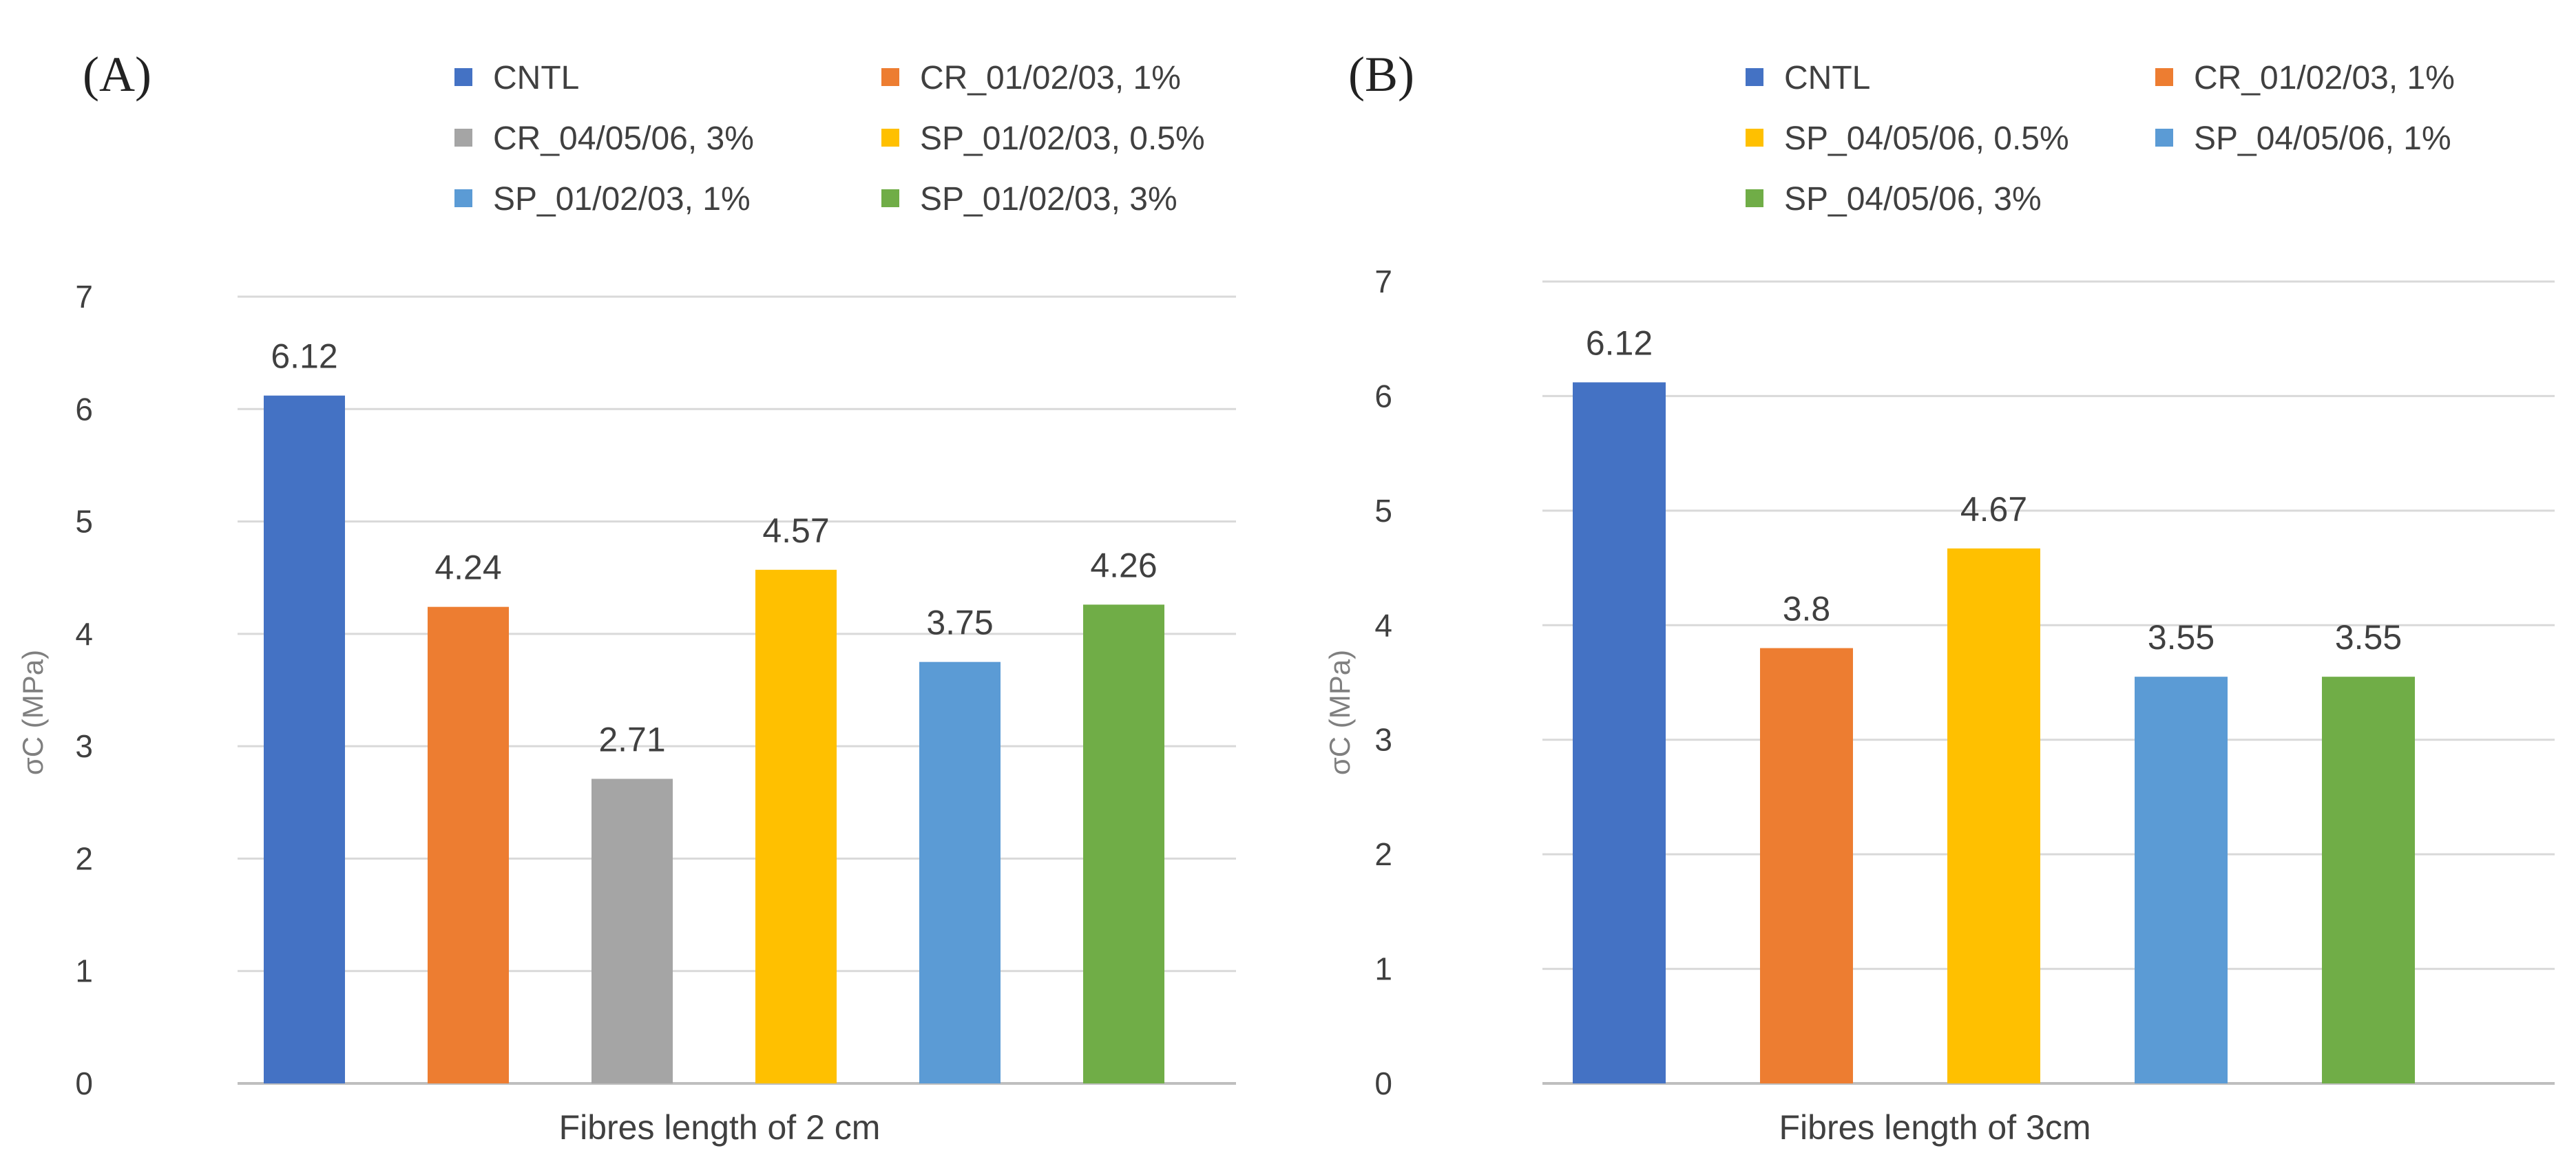 Image resolution: width=2576 pixels, height=1155 pixels. What do you see at coordinates (467, 568) in the screenshot?
I see `data-label: 4.24` at bounding box center [467, 568].